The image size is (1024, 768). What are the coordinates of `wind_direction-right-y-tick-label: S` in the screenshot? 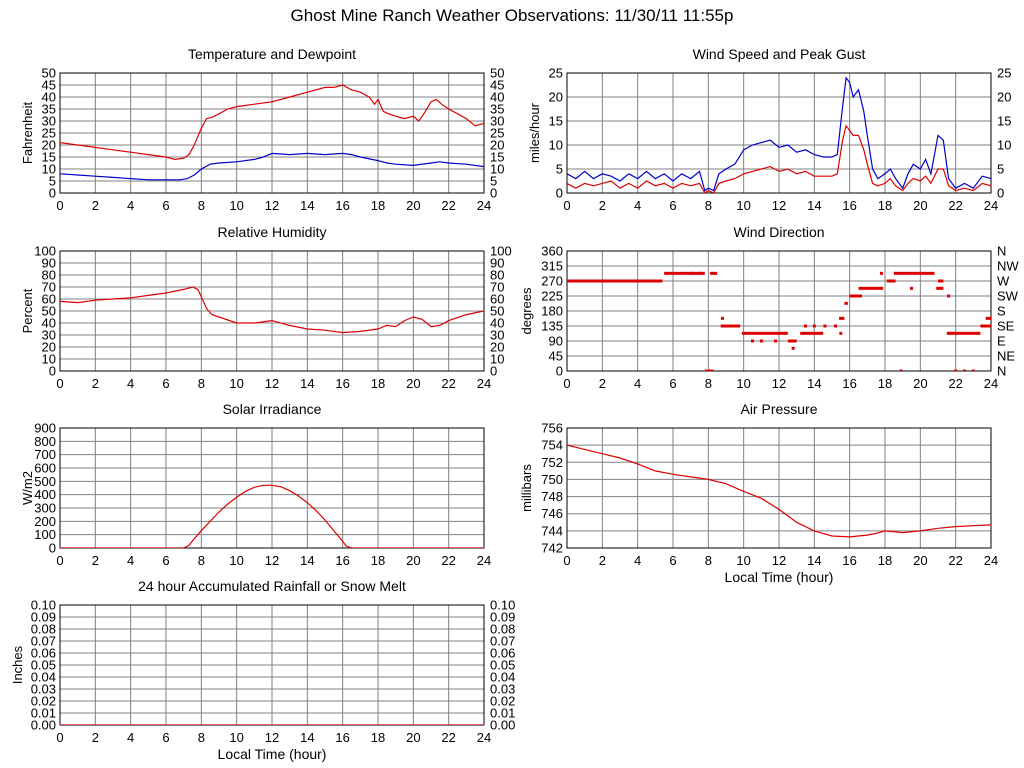 It's located at (1001, 311).